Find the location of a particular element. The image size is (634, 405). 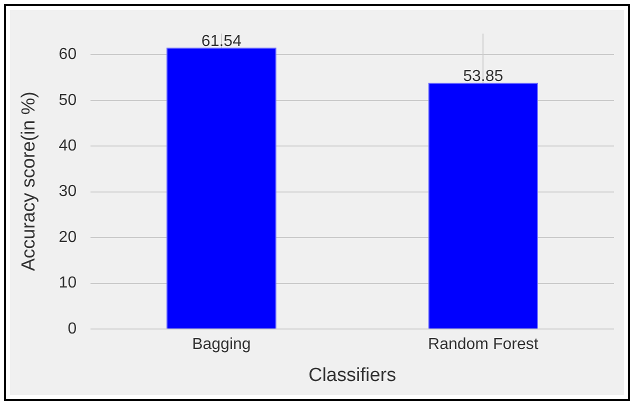

data-label: 61.54 is located at coordinates (221, 41).